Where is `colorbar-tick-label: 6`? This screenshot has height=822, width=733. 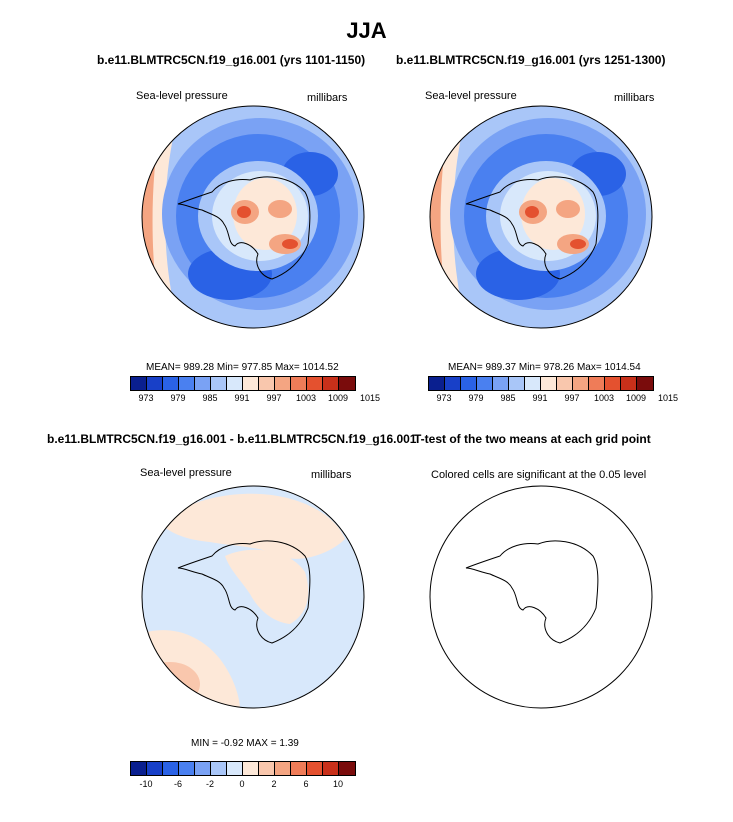
colorbar-tick-label: 6 is located at coordinates (306, 784).